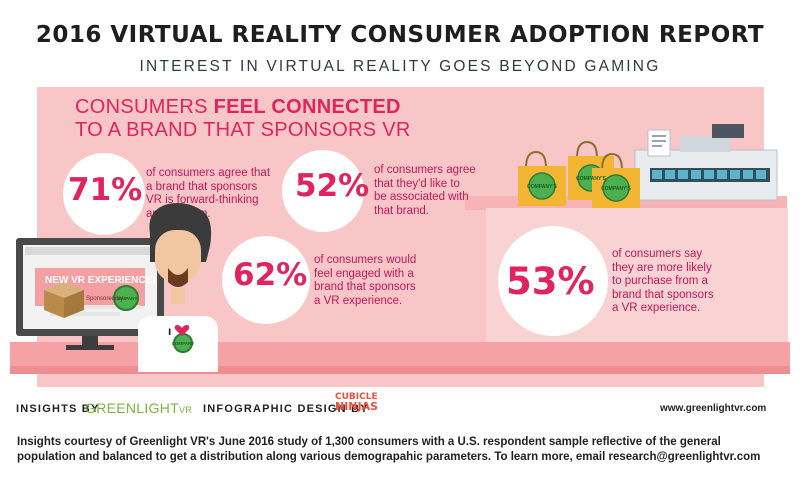 This screenshot has height=487, width=800. What do you see at coordinates (169, 333) in the screenshot?
I see `shirt-text: I` at bounding box center [169, 333].